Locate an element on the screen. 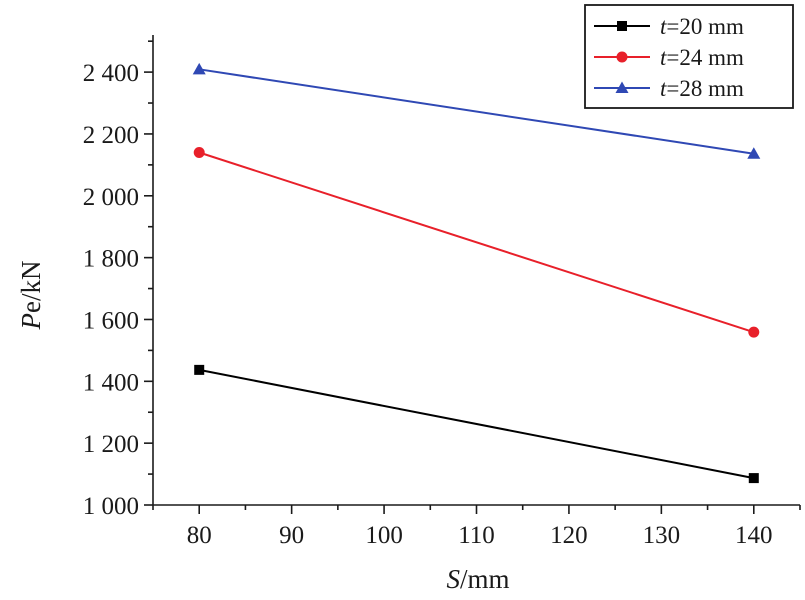 This screenshot has height=600, width=805. y-tick-label: 2 000 is located at coordinates (111, 197).